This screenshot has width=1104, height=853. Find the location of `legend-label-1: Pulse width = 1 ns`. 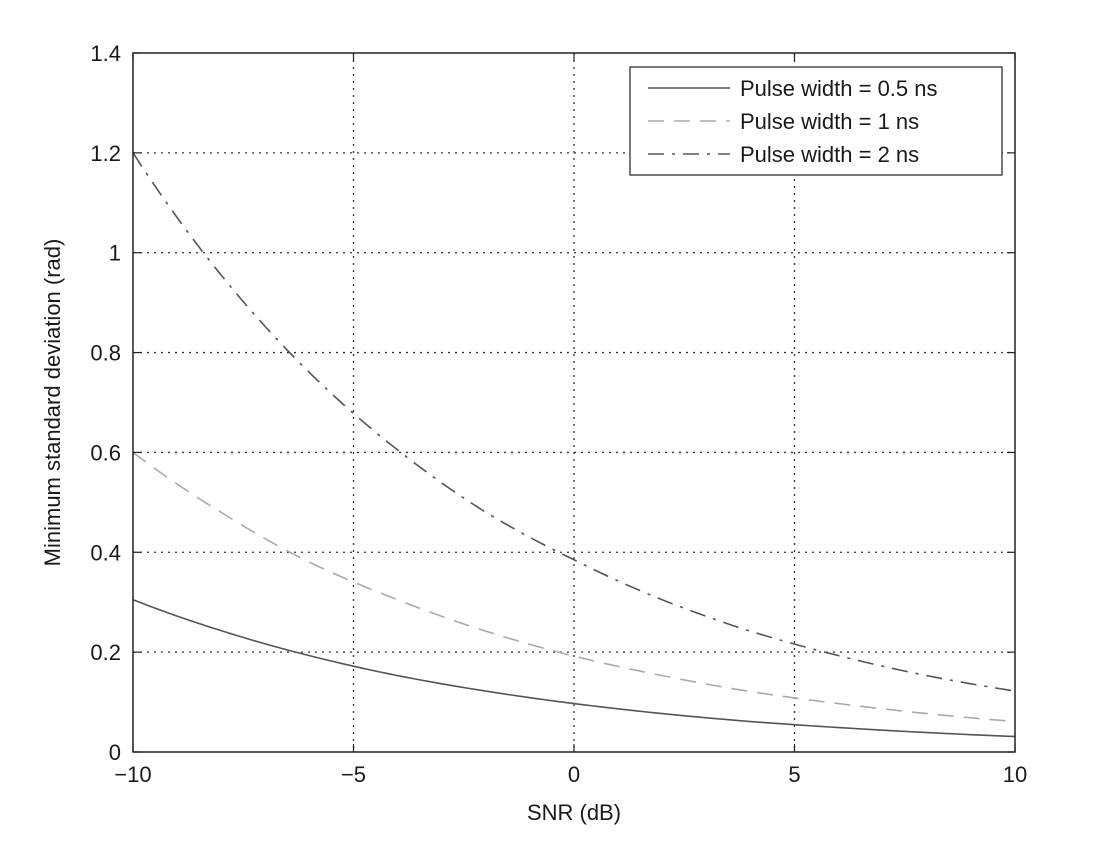

legend-label-1: Pulse width = 1 ns is located at coordinates (829, 121).